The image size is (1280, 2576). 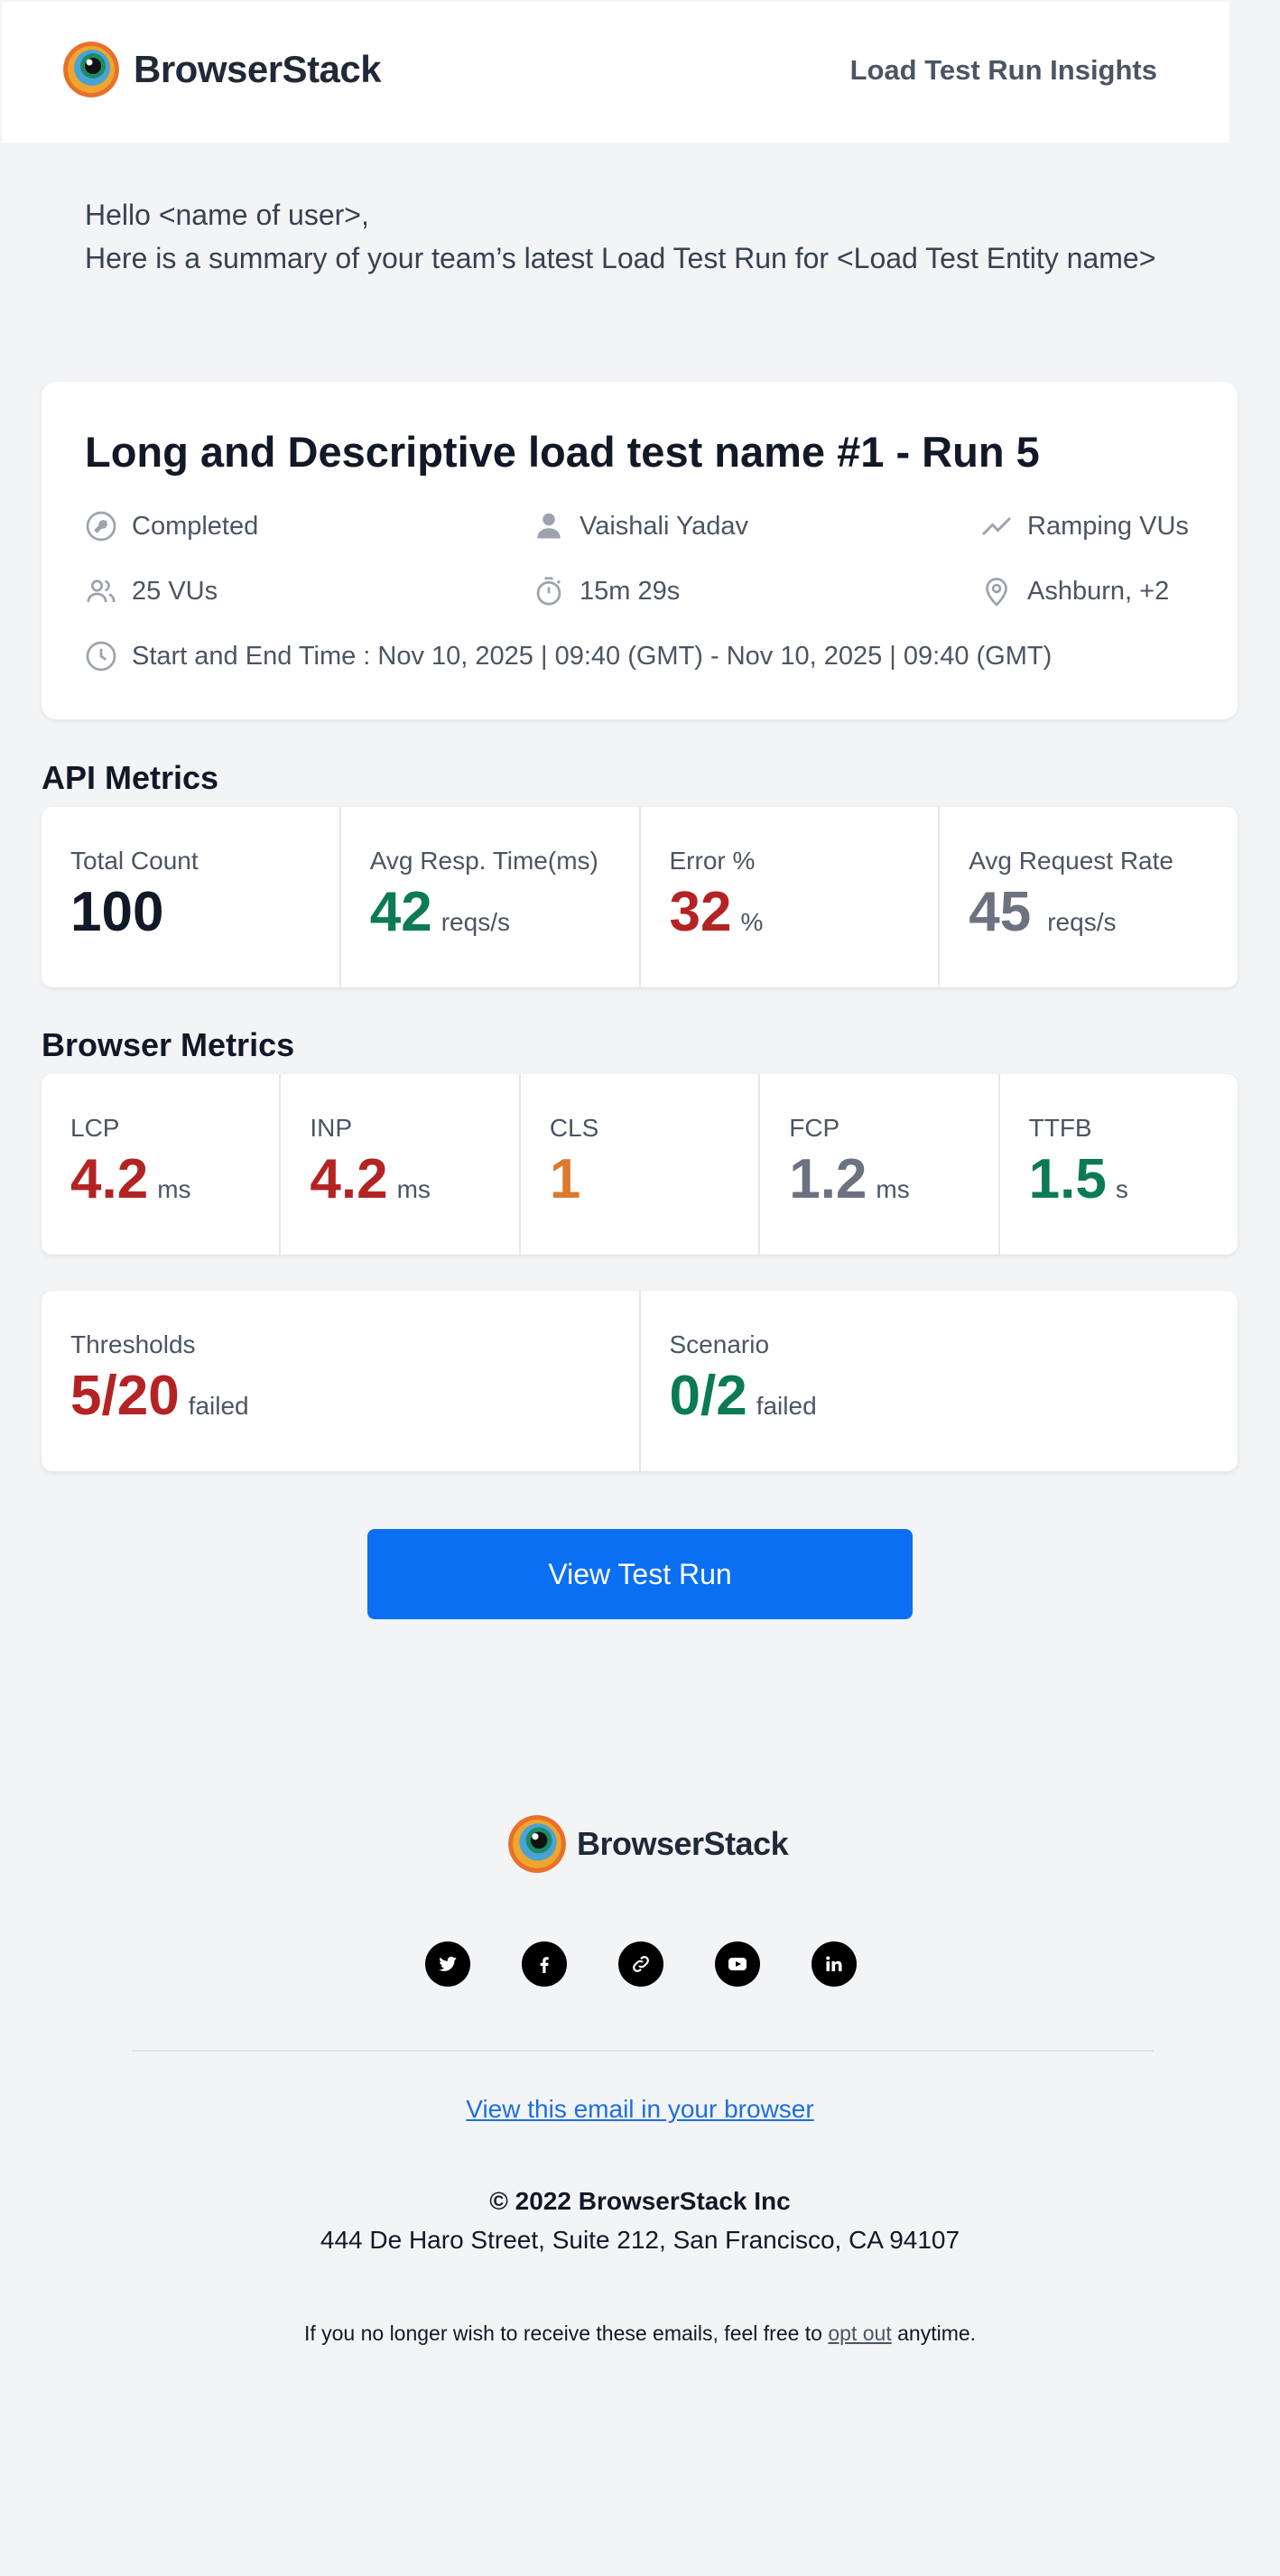 What do you see at coordinates (1099, 591) in the screenshot?
I see `run-location-text: Ashburn, +2` at bounding box center [1099, 591].